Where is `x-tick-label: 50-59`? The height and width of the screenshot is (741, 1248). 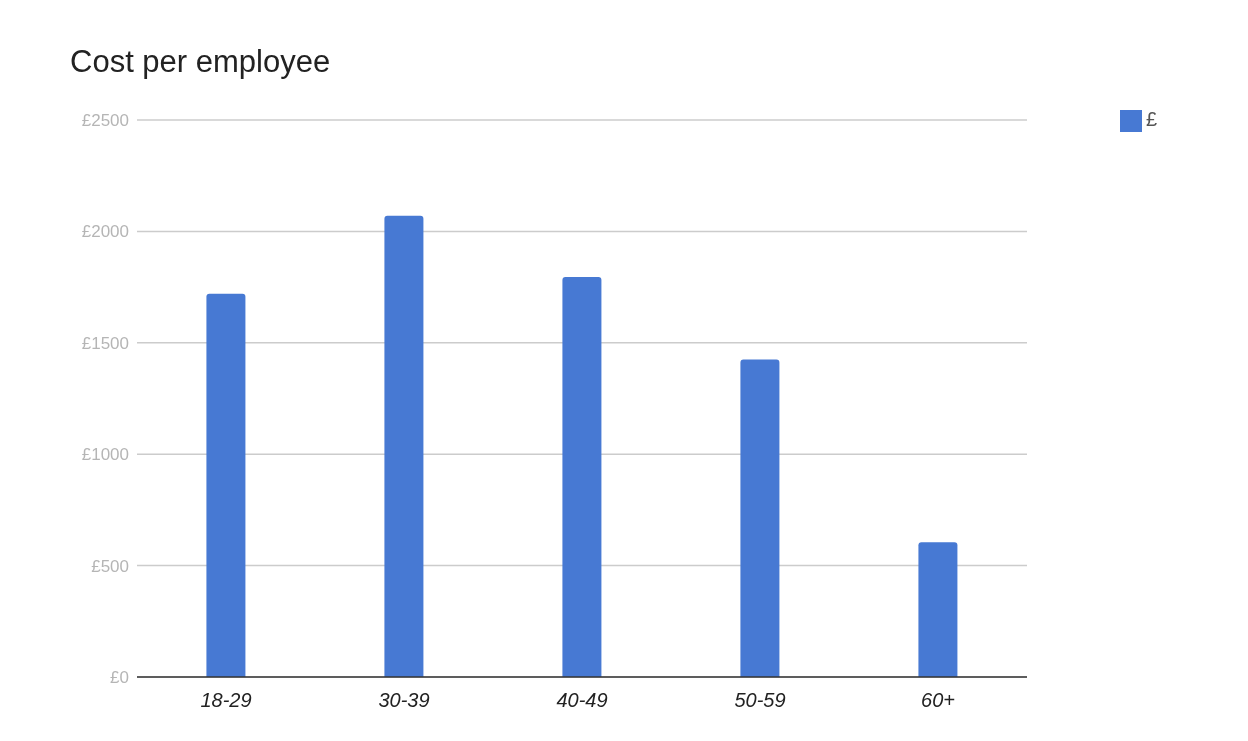
x-tick-label: 50-59 is located at coordinates (760, 700).